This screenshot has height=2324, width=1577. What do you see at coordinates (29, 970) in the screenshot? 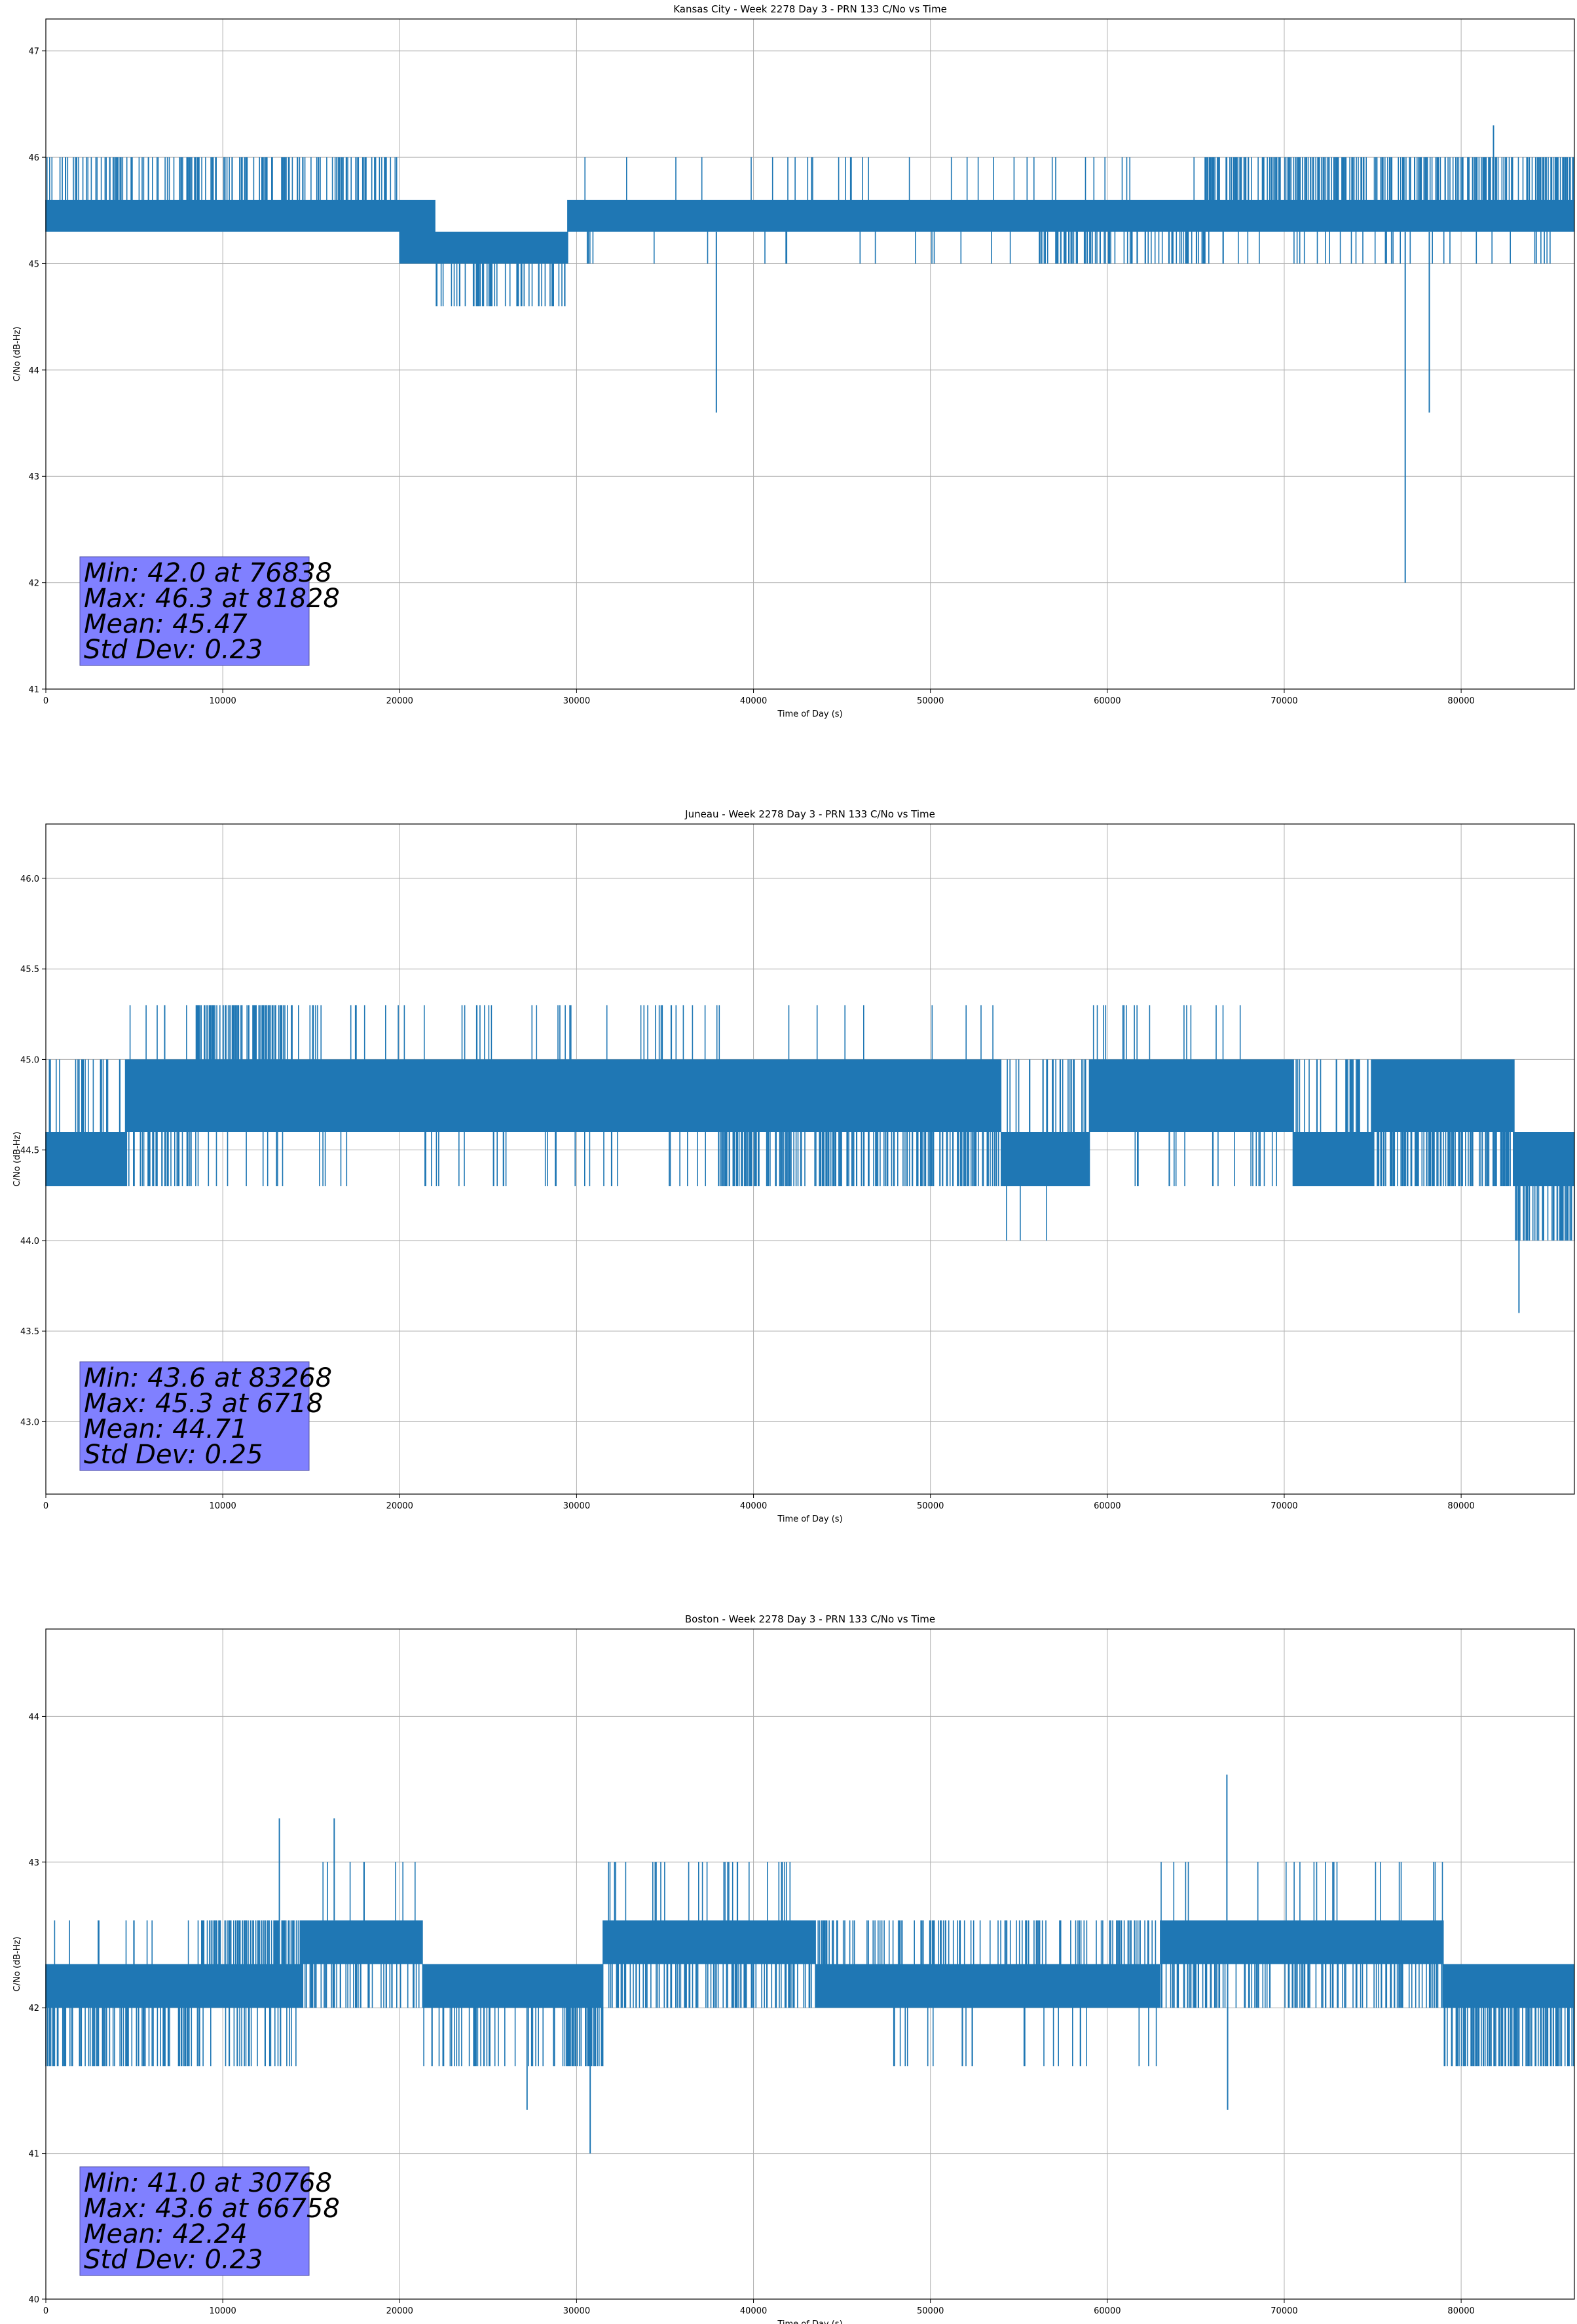
I see `y-tick-label: 45.5` at bounding box center [29, 970].